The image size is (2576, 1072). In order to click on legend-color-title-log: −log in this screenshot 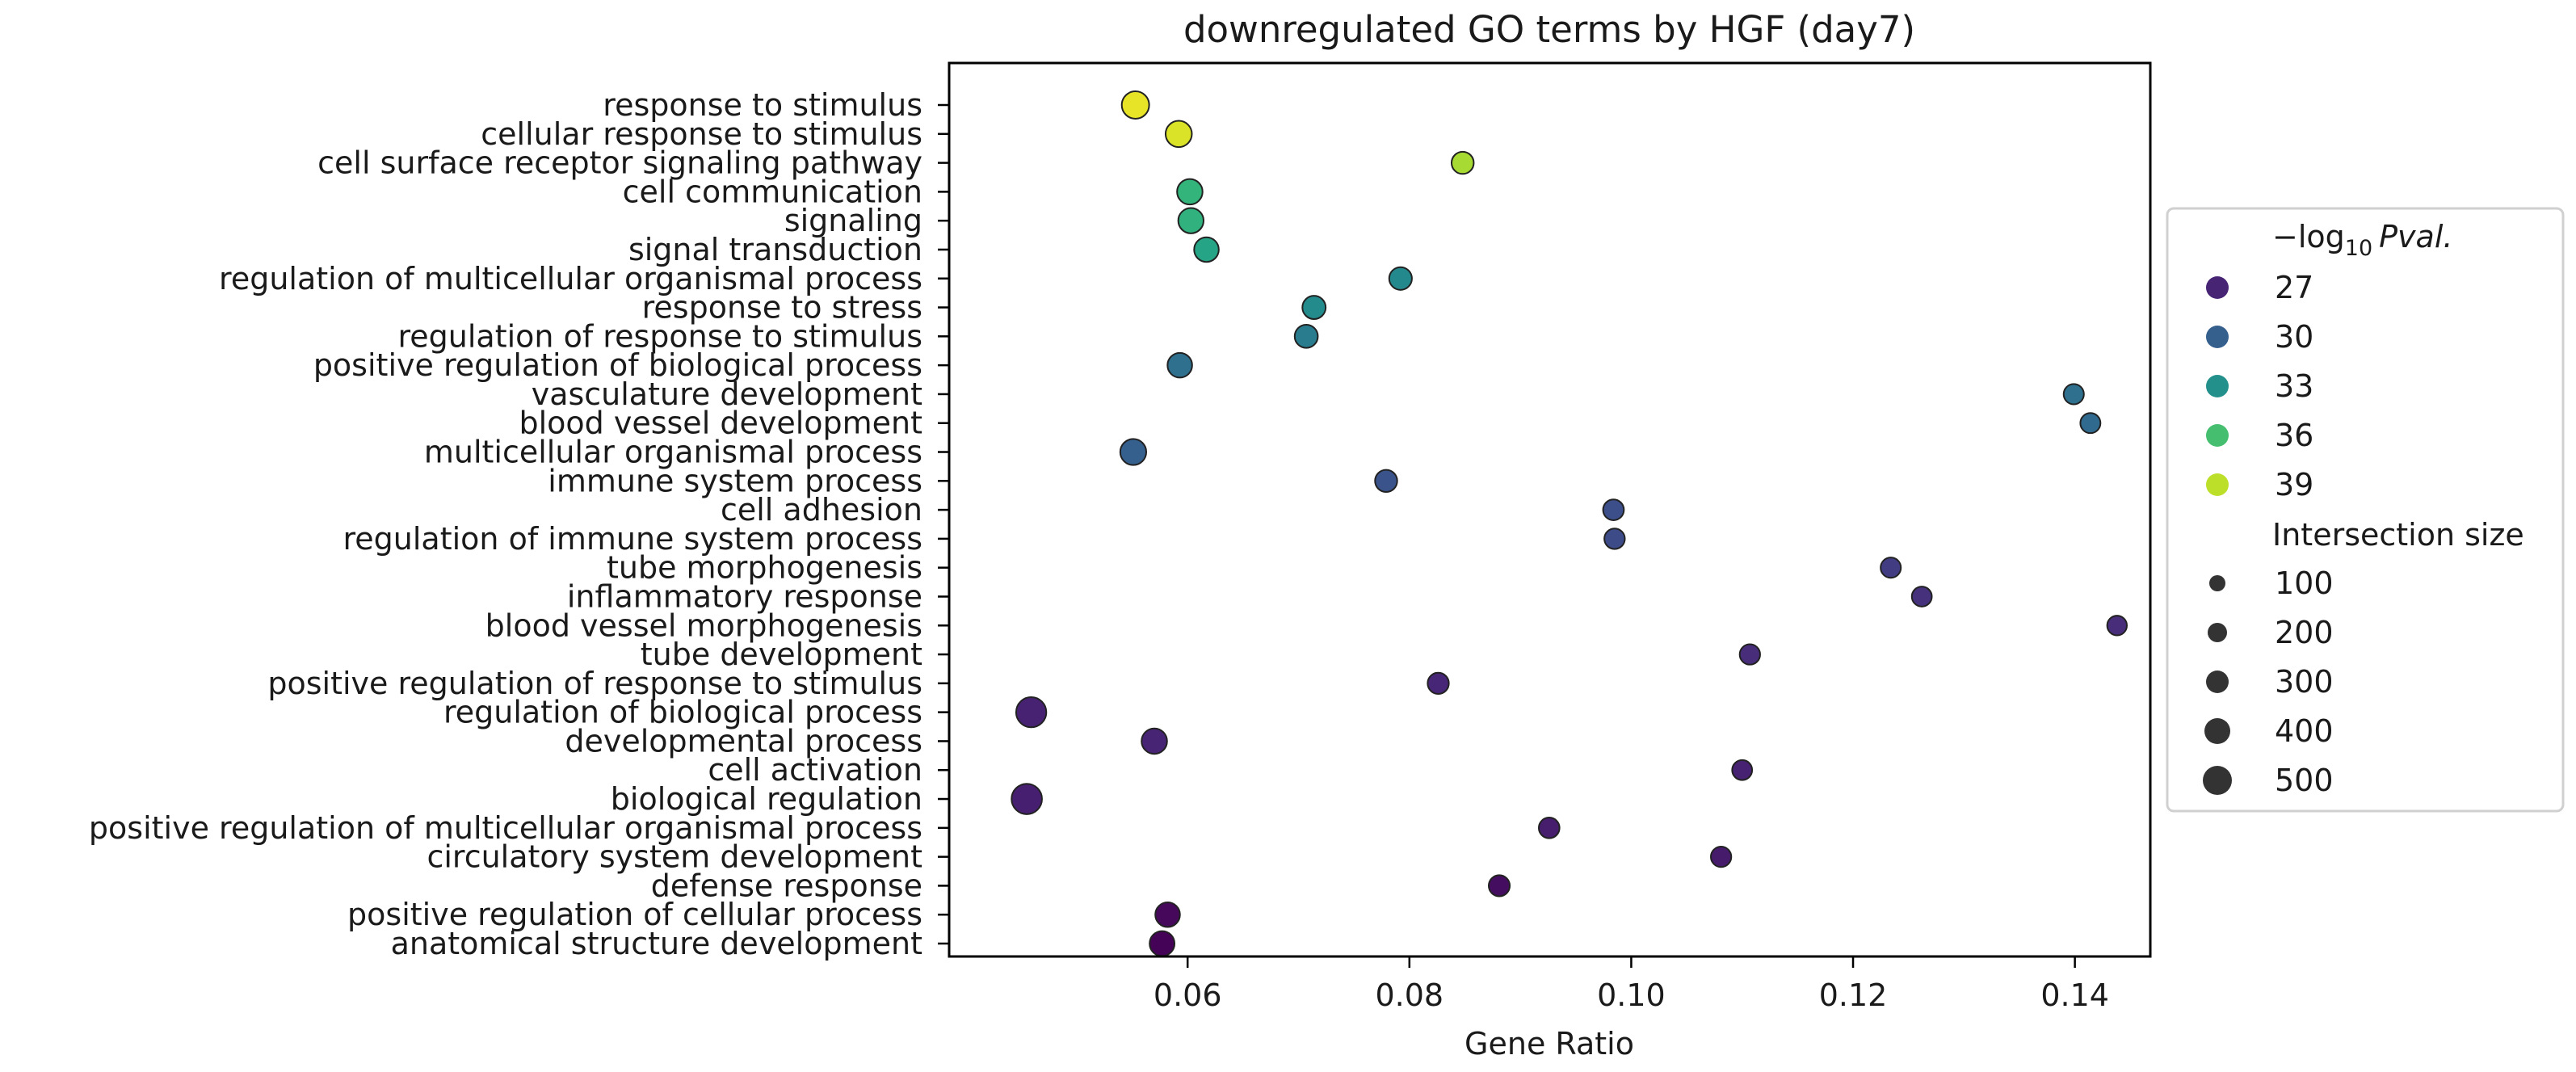, I will do `click(2309, 237)`.